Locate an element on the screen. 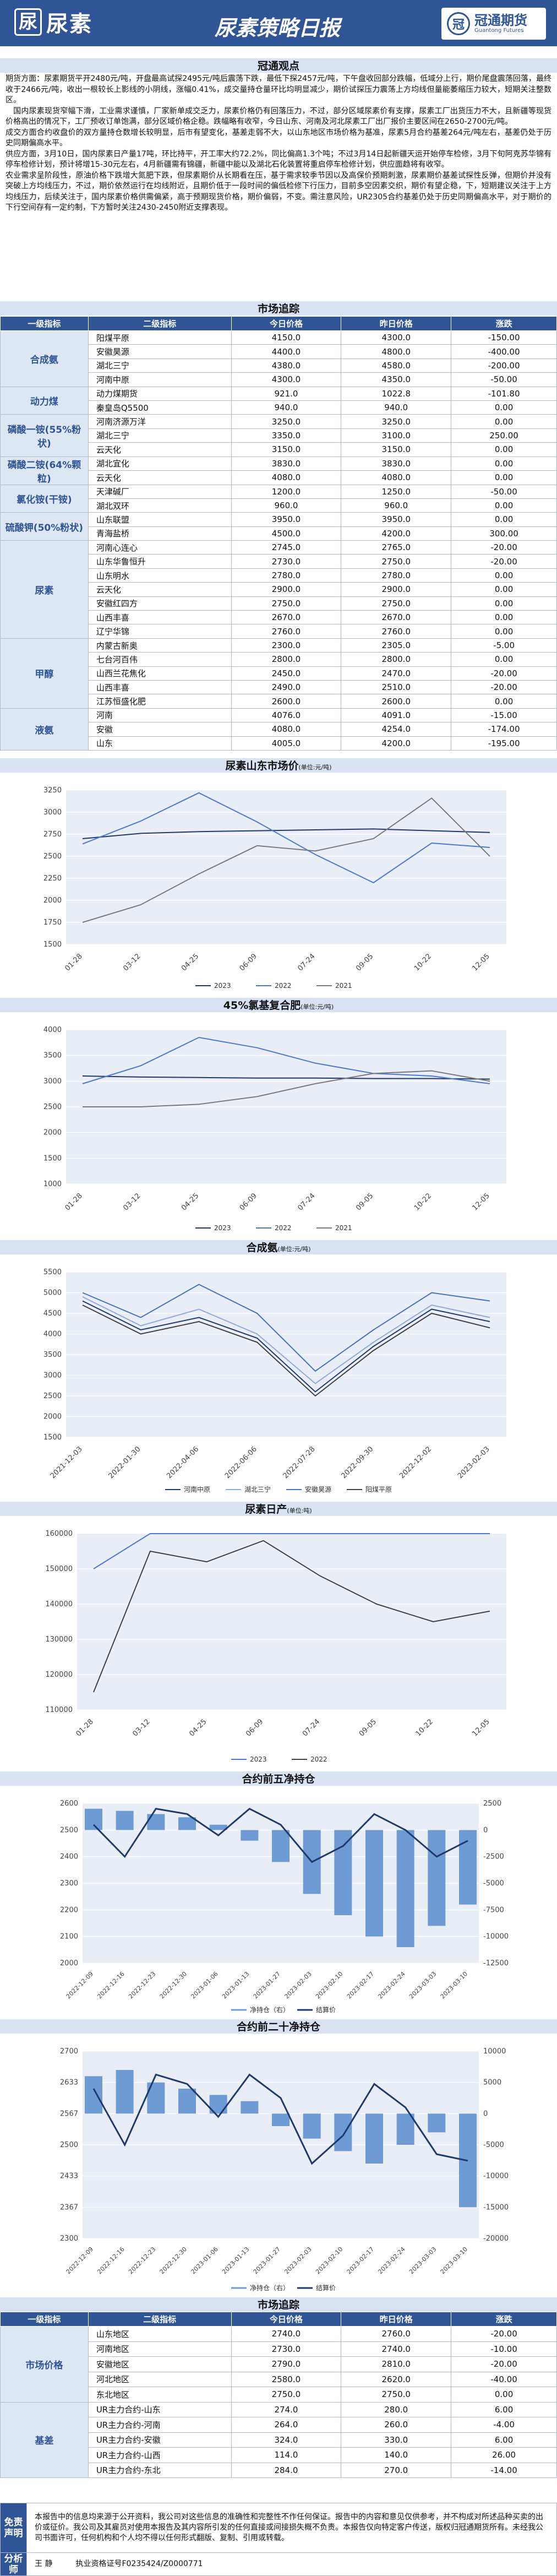  table-cell: 3350.0 is located at coordinates (287, 435).